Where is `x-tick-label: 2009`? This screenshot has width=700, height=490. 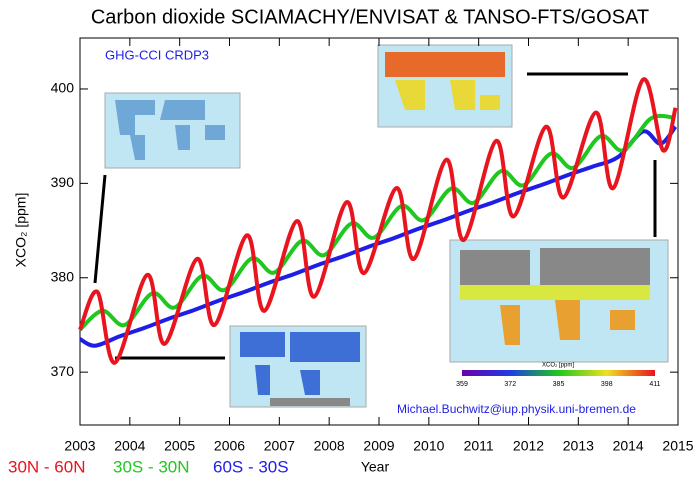 x-tick-label: 2009 is located at coordinates (378, 446).